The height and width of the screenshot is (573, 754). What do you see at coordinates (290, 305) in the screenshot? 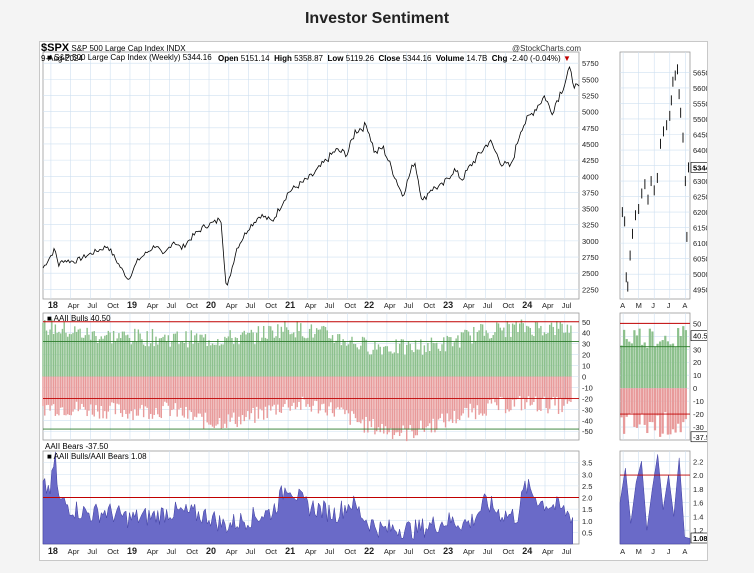
I see `price-x-tick-label: 21` at bounding box center [290, 305].